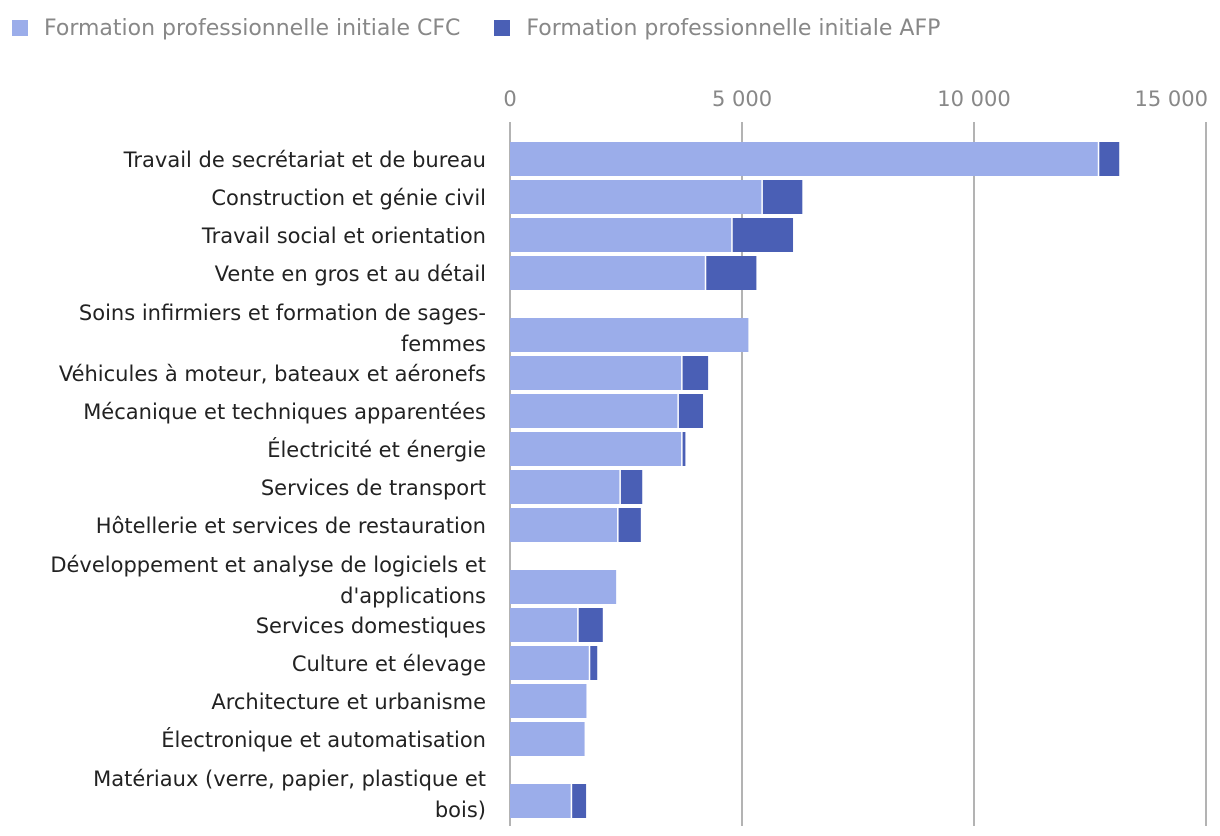 This screenshot has height=836, width=1220. What do you see at coordinates (304, 160) in the screenshot?
I see `category-label: Travail de secrétariat et de bureau` at bounding box center [304, 160].